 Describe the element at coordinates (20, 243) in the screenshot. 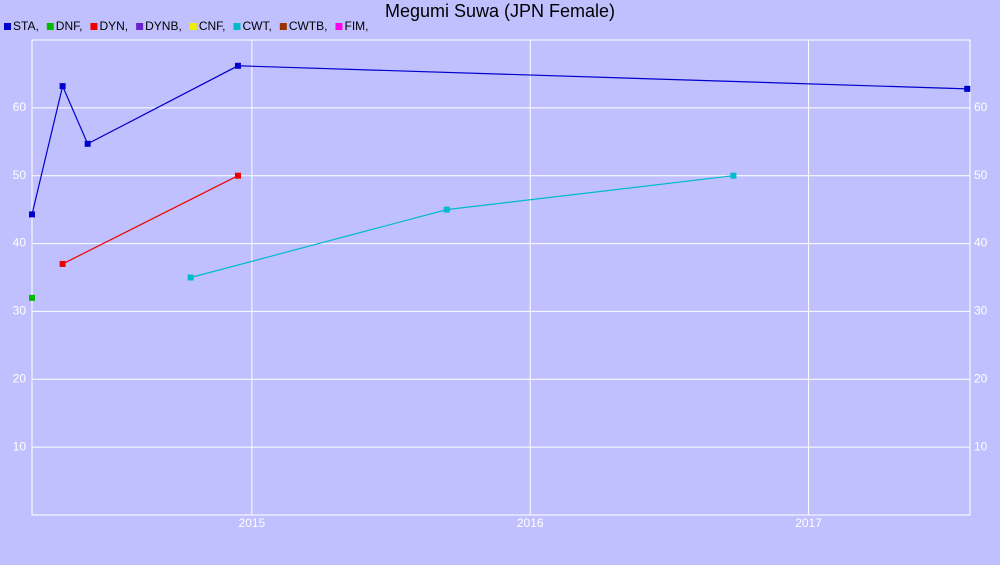

I see `y-tick-label: 40` at that location.